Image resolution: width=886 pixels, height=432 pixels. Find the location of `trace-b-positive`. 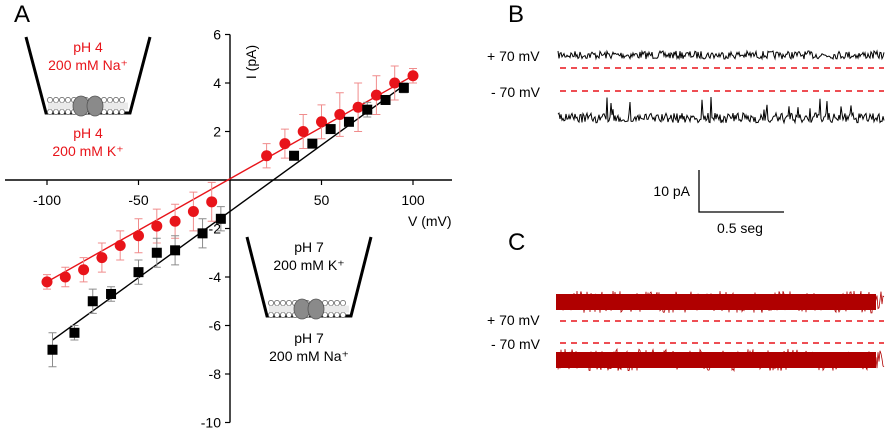

trace-b-positive is located at coordinates (721, 55).